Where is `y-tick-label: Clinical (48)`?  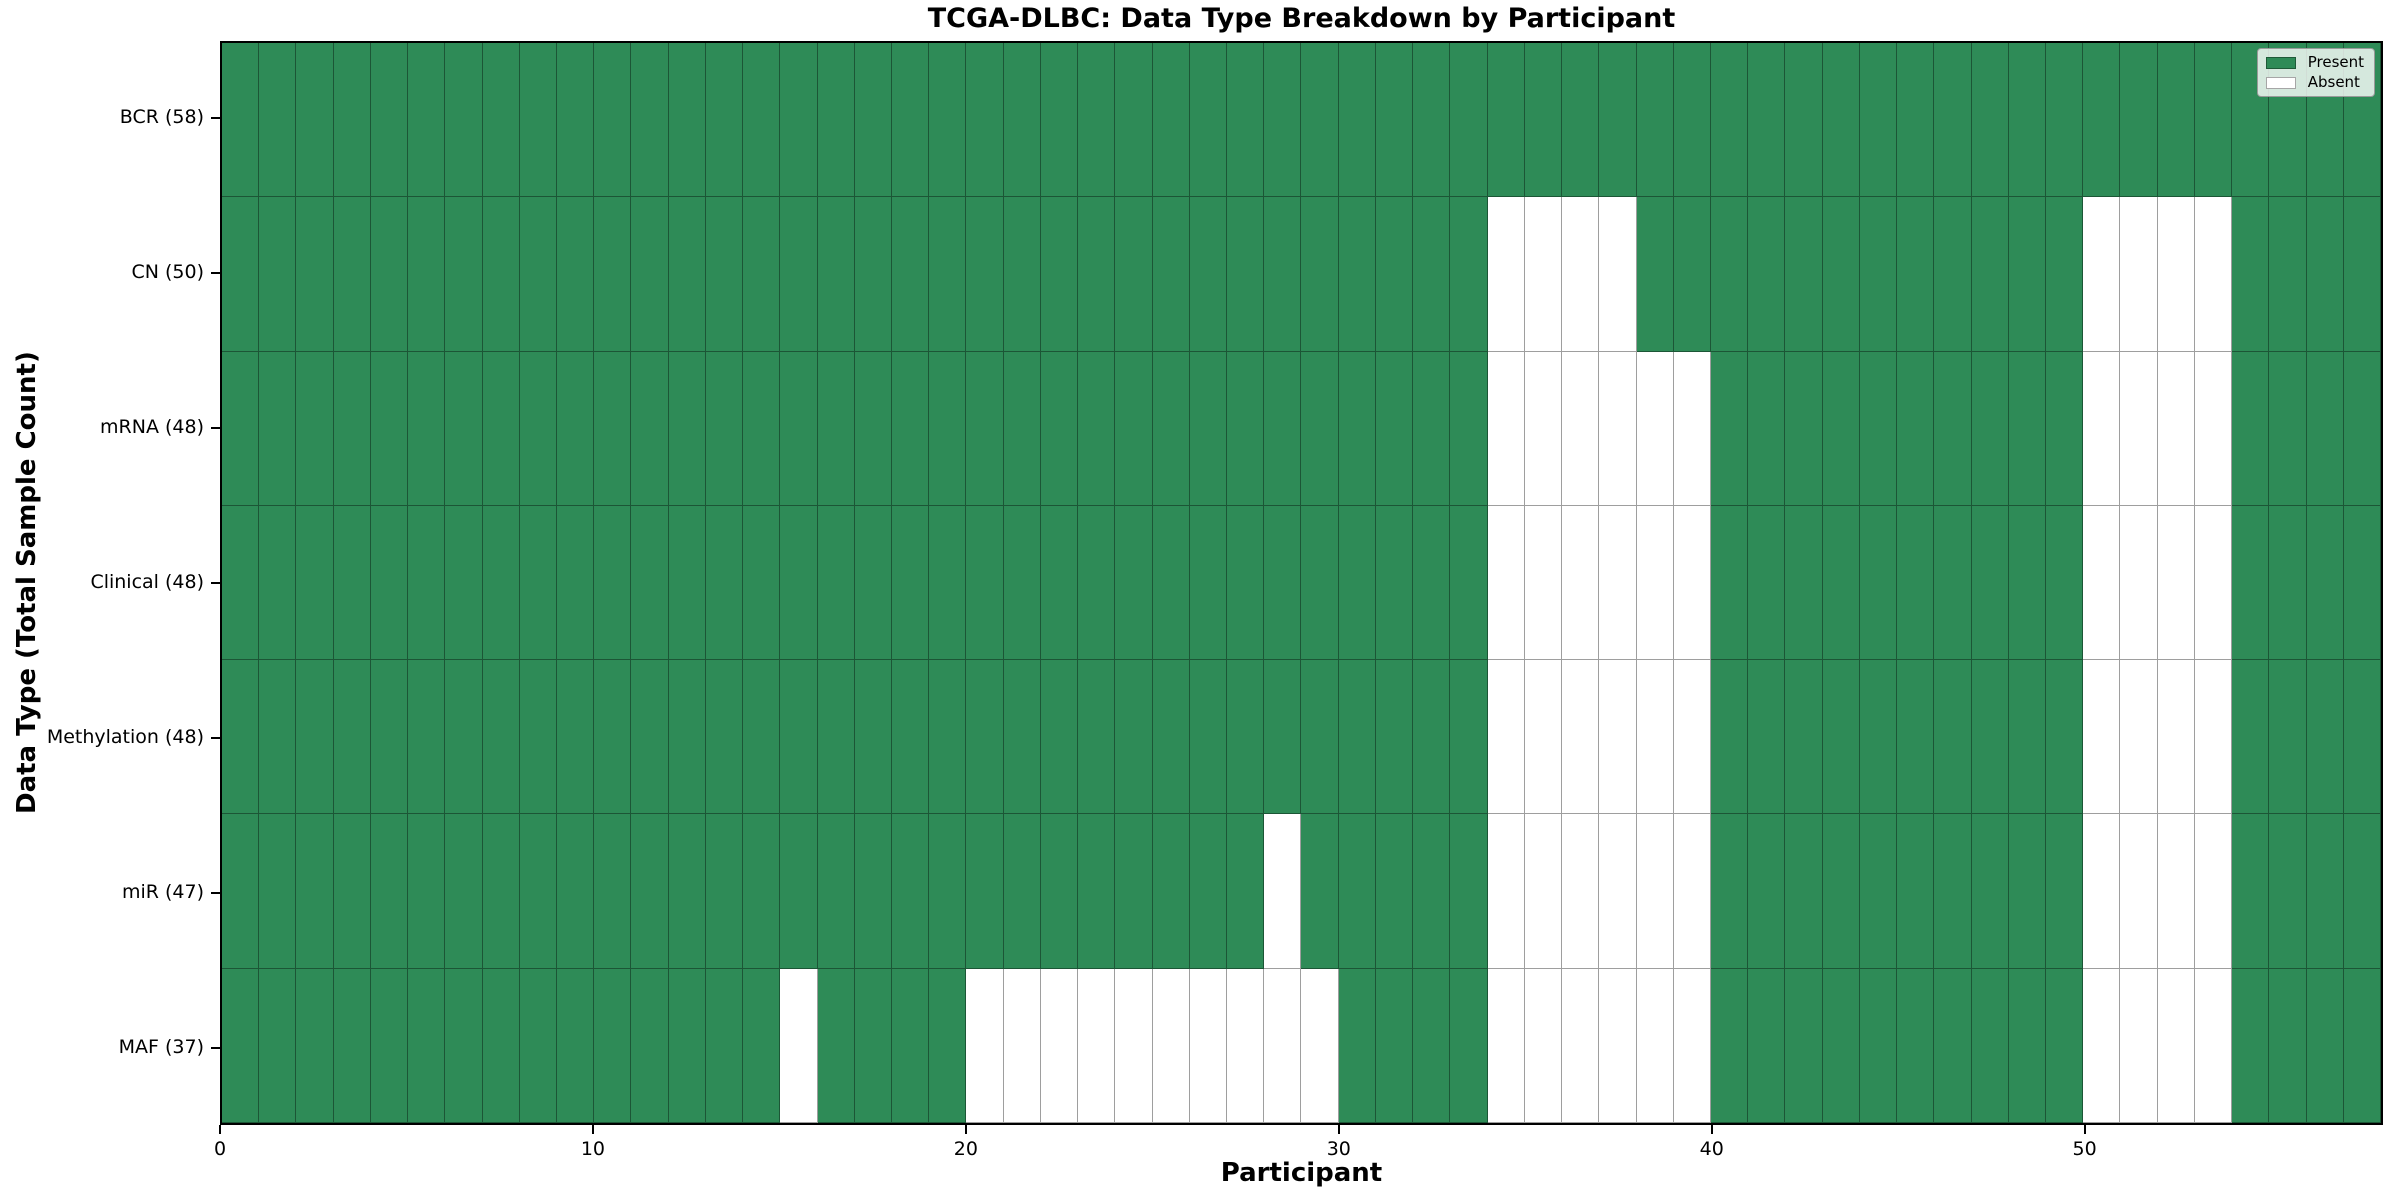 y-tick-label: Clinical (48) is located at coordinates (147, 582).